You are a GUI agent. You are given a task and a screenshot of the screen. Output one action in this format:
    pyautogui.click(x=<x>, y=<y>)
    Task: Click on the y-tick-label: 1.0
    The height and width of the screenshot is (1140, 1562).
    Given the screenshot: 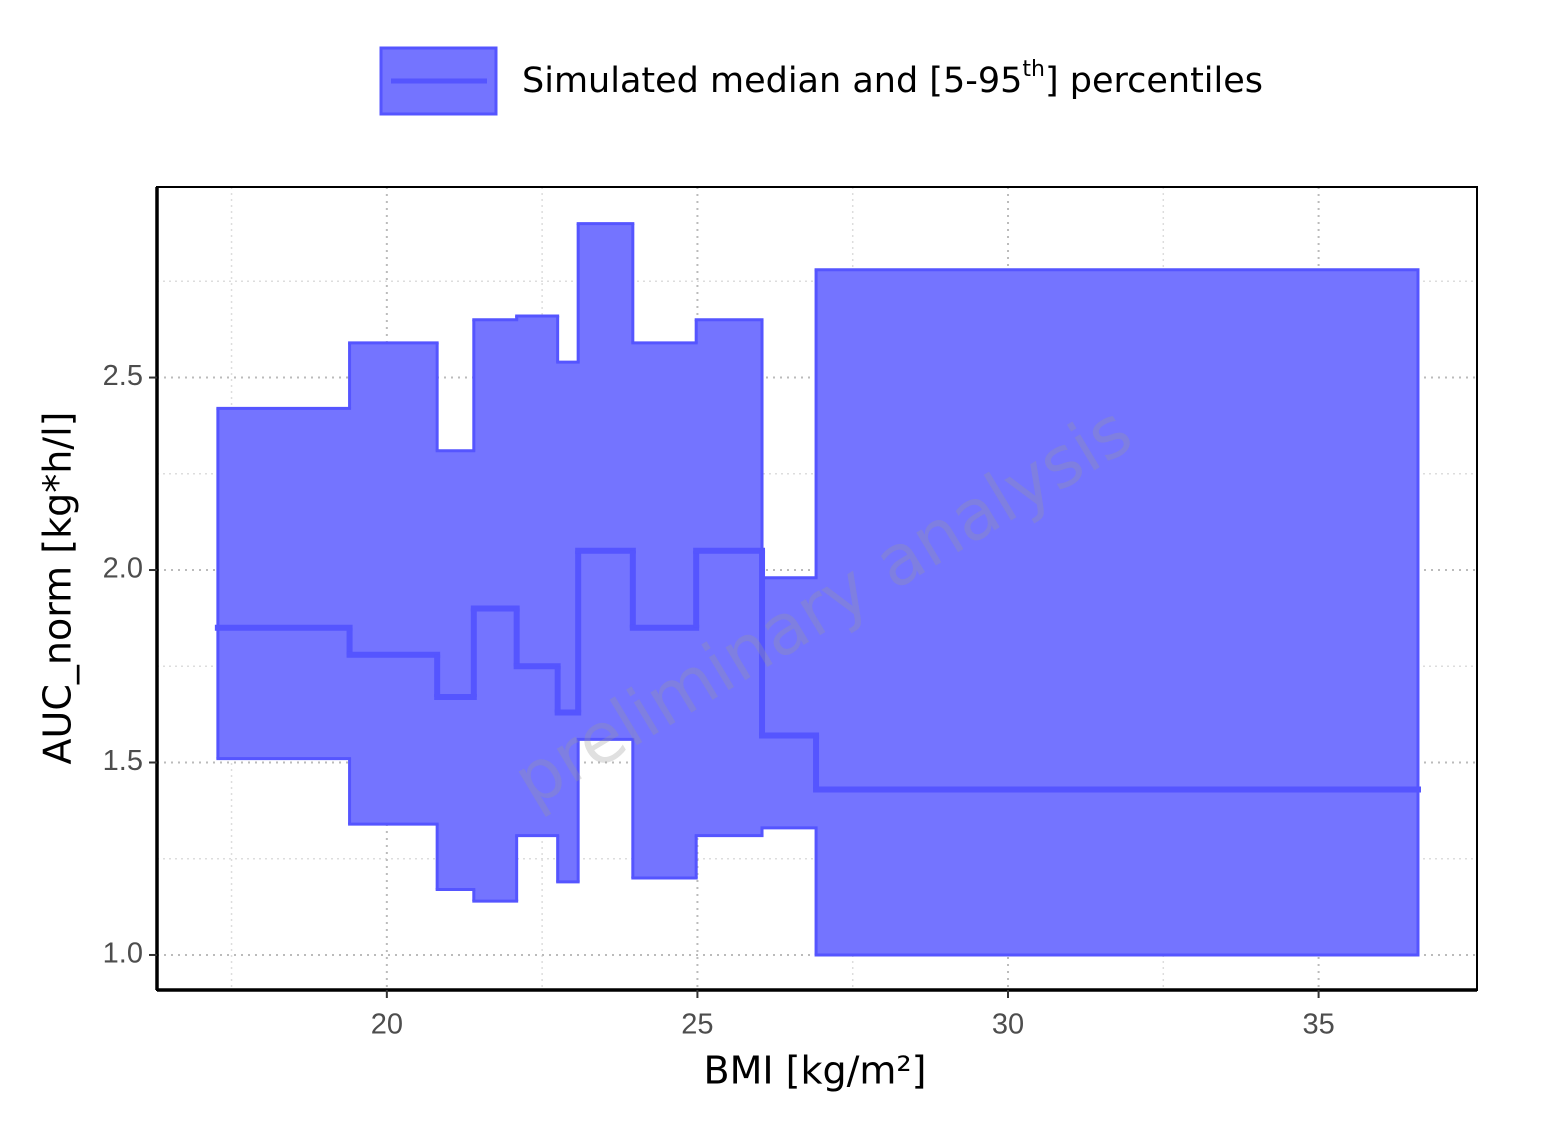 What is the action you would take?
    pyautogui.click(x=123, y=954)
    